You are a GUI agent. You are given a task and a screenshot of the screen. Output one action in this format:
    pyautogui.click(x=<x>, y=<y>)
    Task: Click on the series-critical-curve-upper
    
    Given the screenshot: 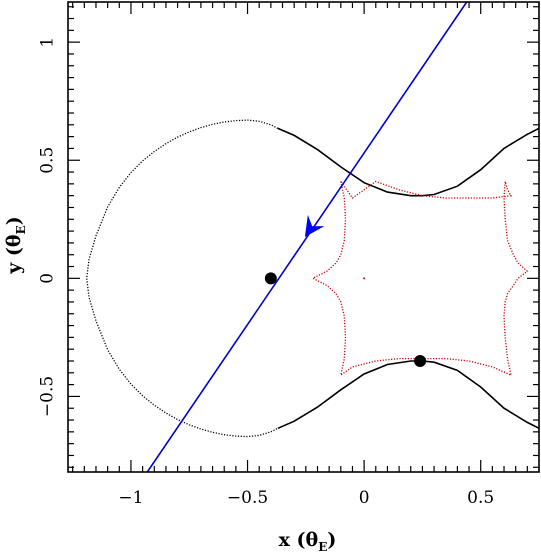 What is the action you would take?
    pyautogui.click(x=408, y=162)
    